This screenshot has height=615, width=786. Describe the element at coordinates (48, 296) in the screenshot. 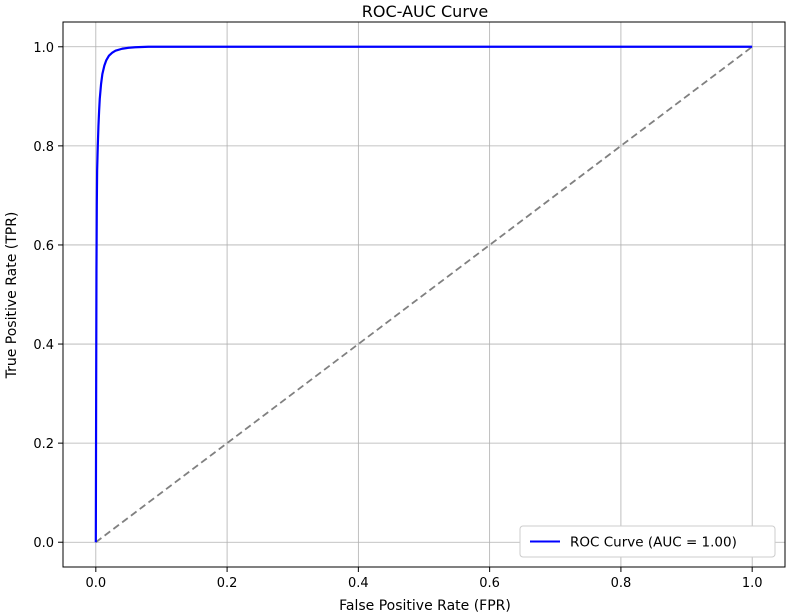

I see `y-axis-ticks: 0.0 0.2 0.4 0.6 0.8 1.0` at that location.